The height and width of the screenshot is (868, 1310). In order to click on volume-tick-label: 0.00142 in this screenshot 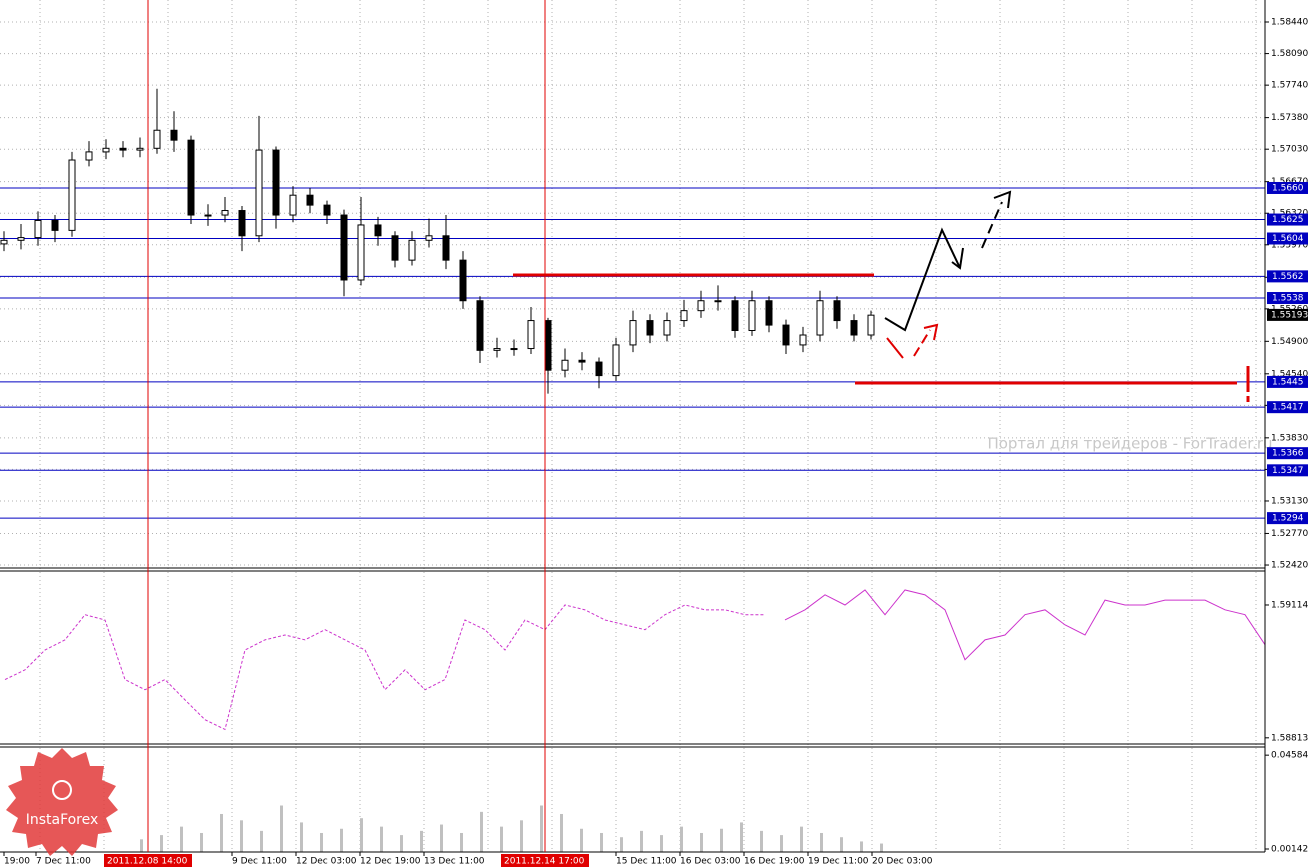, I will do `click(1289, 850)`.